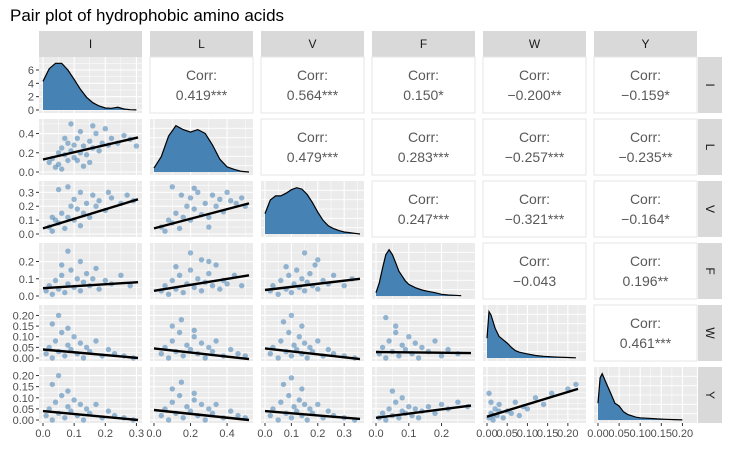 The width and height of the screenshot is (729, 450). What do you see at coordinates (23, 399) in the screenshot?
I see `y-tick-label: 0.10` at bounding box center [23, 399].